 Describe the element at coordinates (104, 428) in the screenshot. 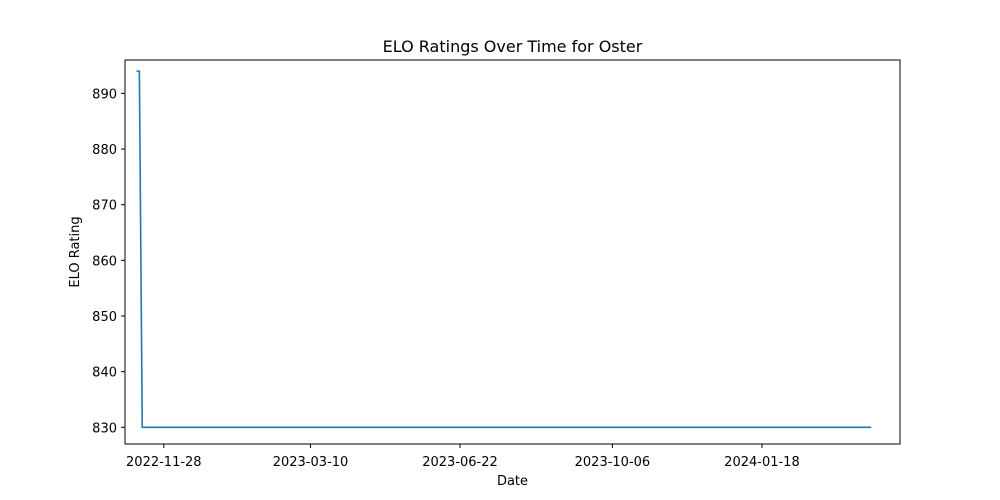

I see `y-tick-label: 830` at that location.